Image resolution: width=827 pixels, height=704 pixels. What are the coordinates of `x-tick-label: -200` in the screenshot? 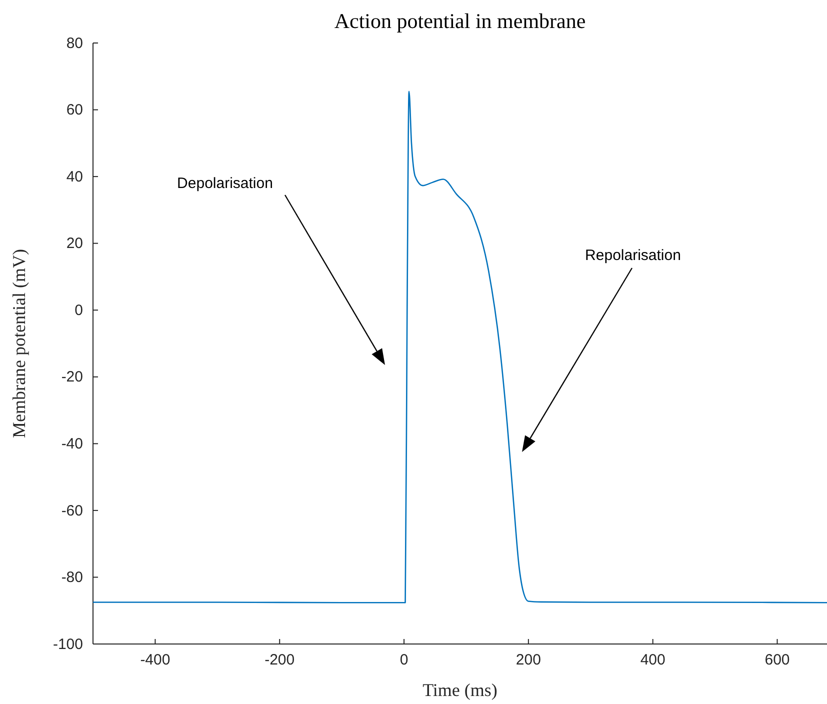 It's located at (279, 660).